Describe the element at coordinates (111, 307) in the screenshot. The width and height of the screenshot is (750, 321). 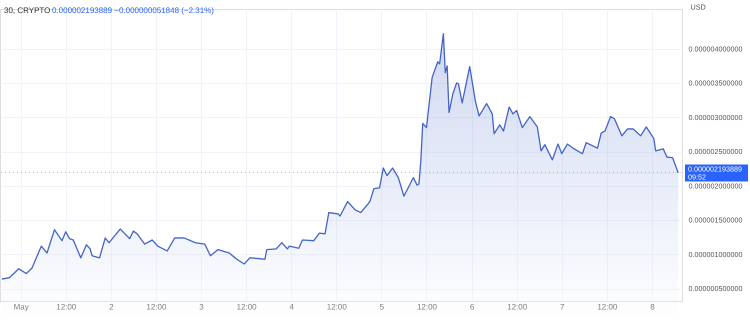
I see `x-tick-label: 2` at that location.